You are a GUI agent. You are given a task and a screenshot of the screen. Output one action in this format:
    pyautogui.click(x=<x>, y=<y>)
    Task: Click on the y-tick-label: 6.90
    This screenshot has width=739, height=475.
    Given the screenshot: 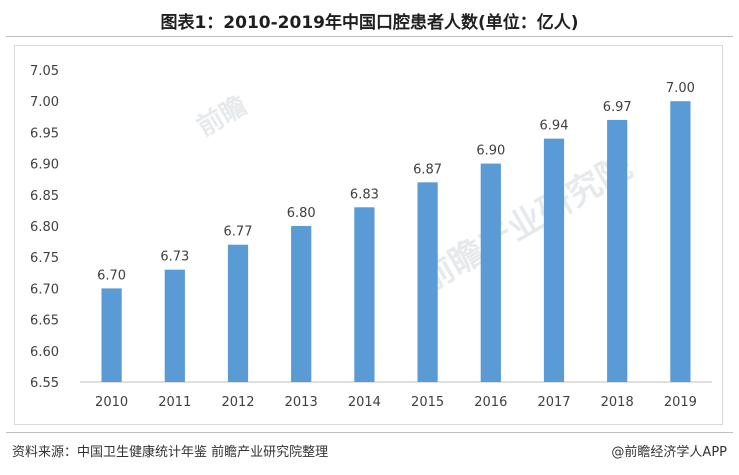 What is the action you would take?
    pyautogui.click(x=44, y=165)
    